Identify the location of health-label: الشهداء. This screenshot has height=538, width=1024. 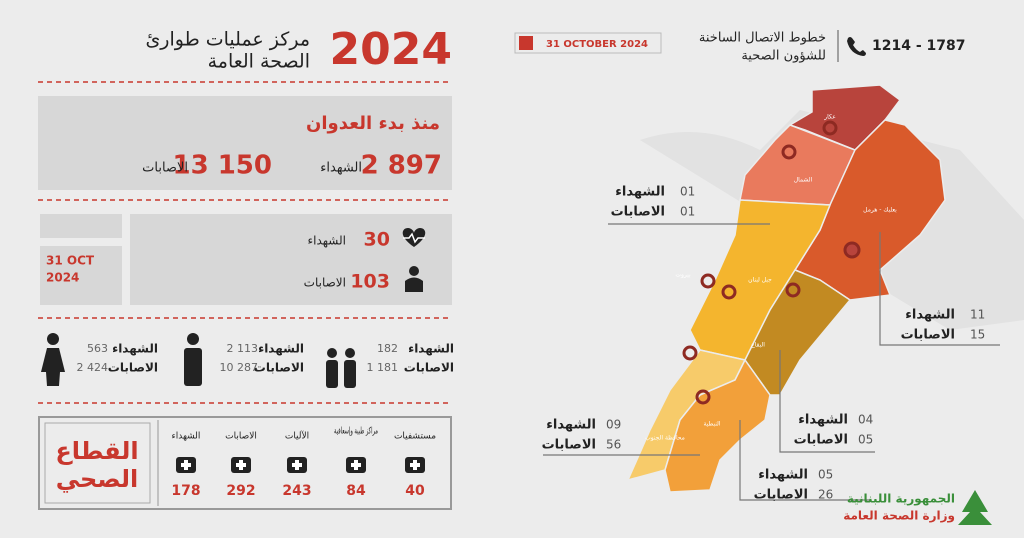
(186, 437).